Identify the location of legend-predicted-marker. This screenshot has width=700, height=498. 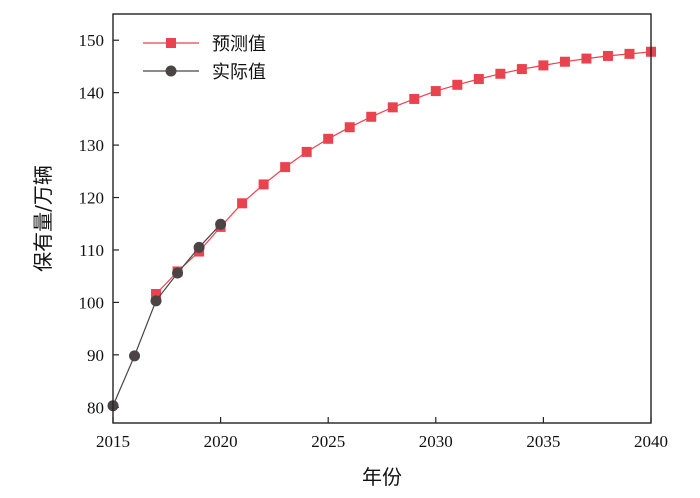
(171, 43).